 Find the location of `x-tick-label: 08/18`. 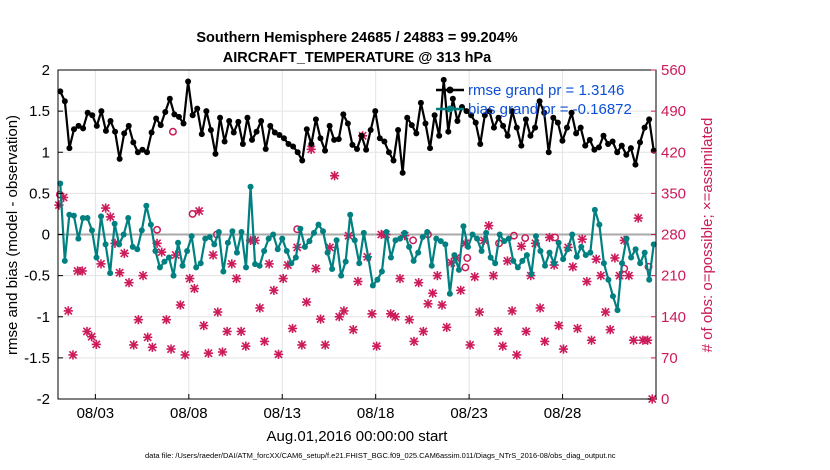

x-tick-label: 08/18 is located at coordinates (376, 413).